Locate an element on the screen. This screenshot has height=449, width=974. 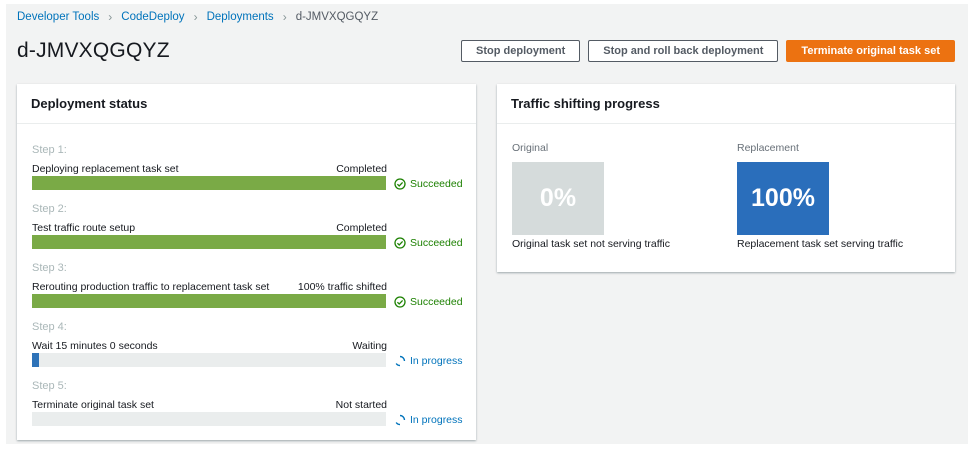
breadcrumb-deployments: Deployments is located at coordinates (240, 17).